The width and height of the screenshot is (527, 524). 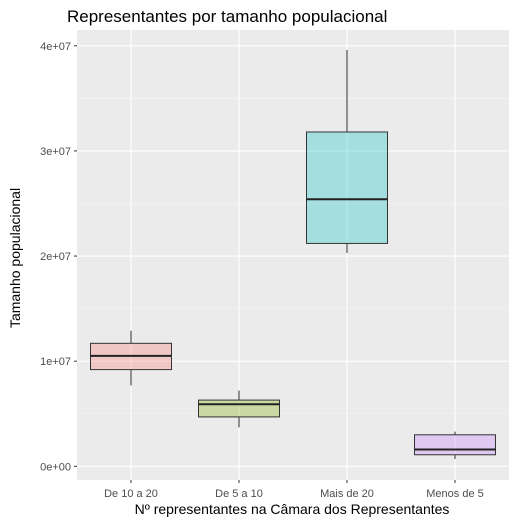 I want to click on y-tick-label: 2e+07, so click(x=55, y=257).